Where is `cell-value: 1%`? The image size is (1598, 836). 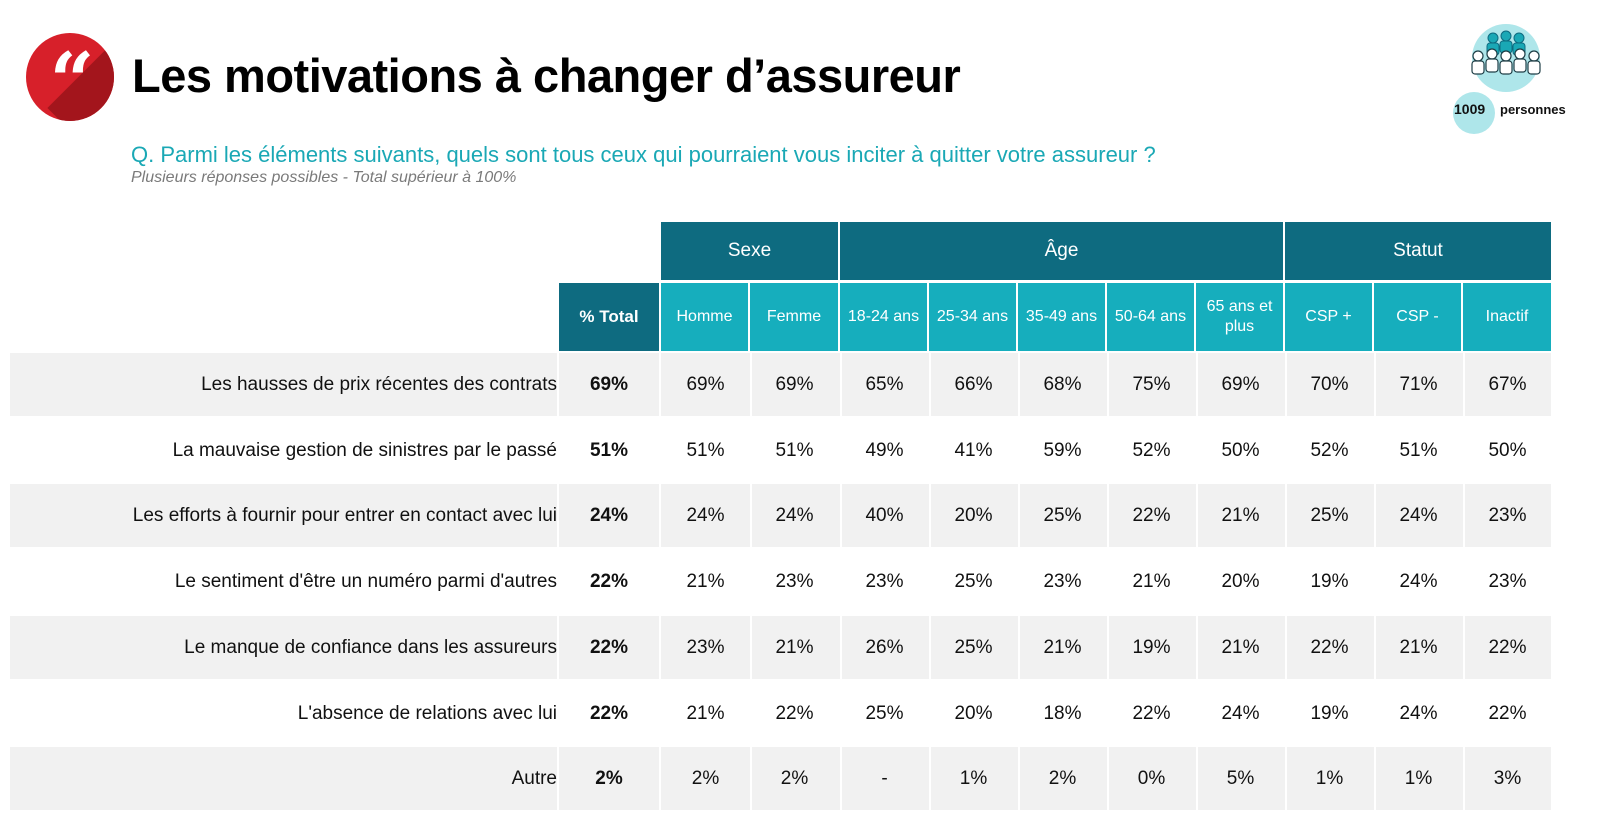
cell-value: 1% is located at coordinates (1418, 778).